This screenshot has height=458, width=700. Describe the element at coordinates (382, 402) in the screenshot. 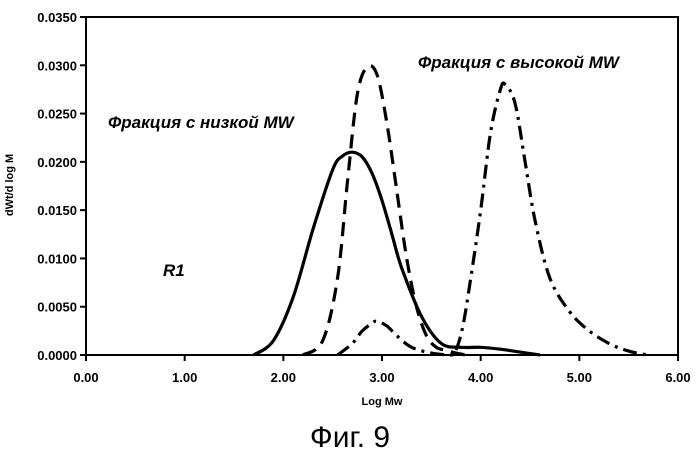

I see `x-axis-title: Log Mw` at that location.